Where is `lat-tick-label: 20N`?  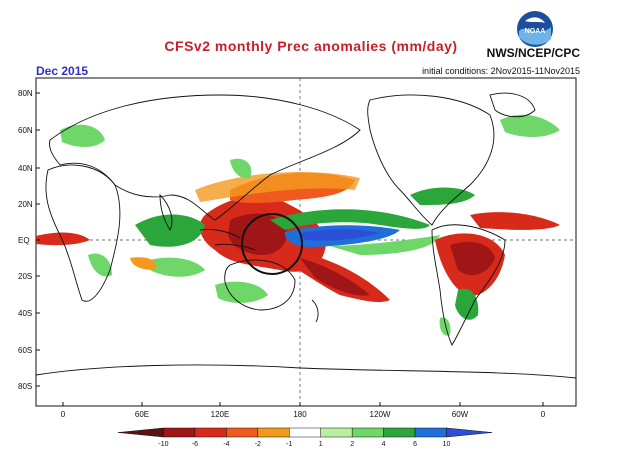 lat-tick-label: 20N is located at coordinates (25, 204).